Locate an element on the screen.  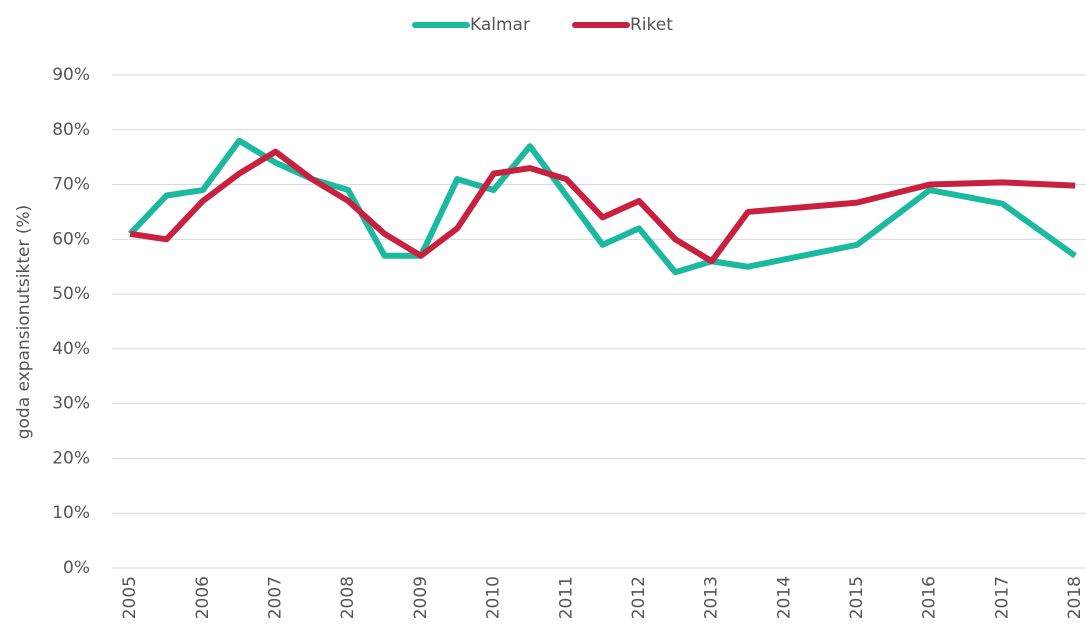
x-tick-label: 2011 is located at coordinates (566, 597).